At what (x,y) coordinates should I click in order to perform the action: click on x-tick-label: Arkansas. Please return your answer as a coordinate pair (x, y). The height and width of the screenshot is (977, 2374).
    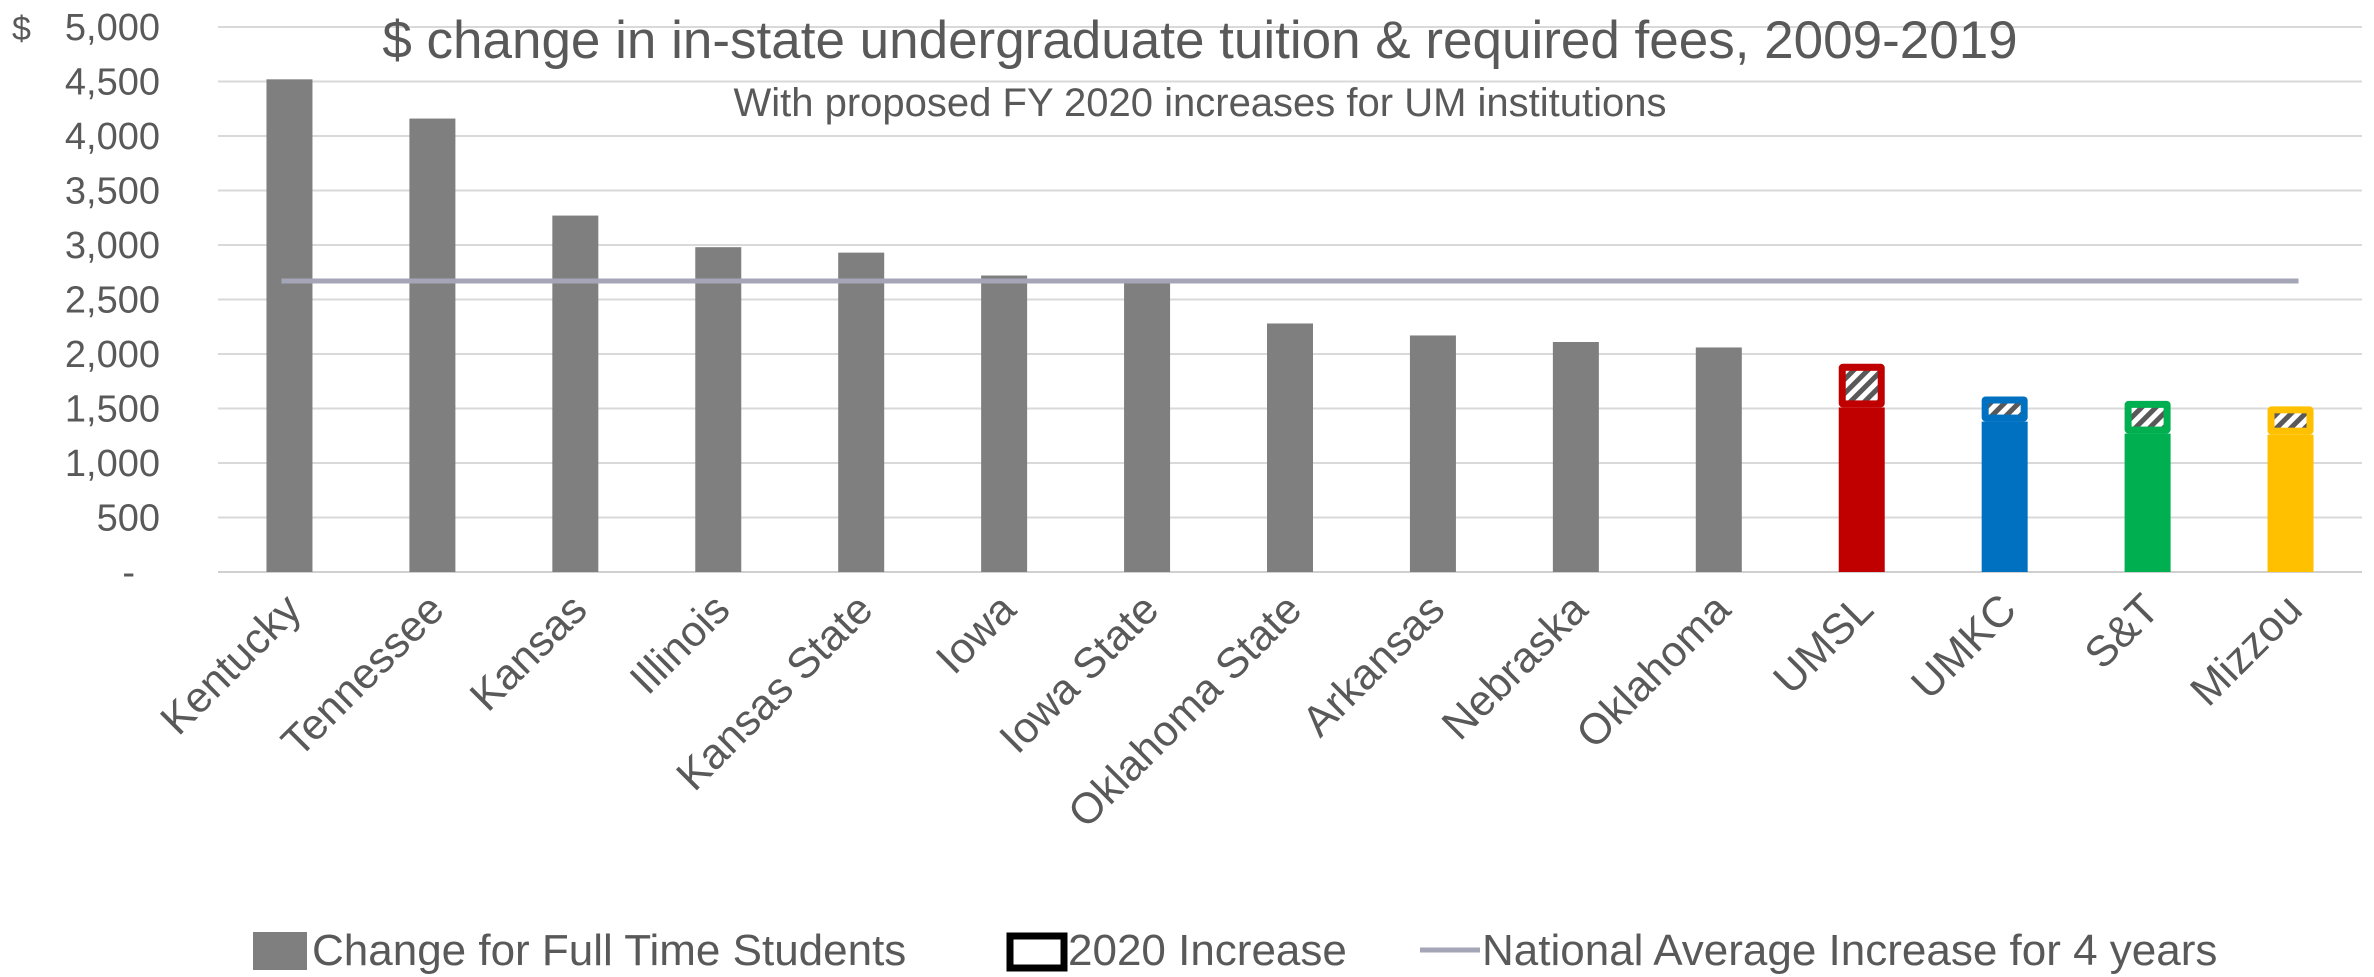
    Looking at the image, I should click on (1373, 665).